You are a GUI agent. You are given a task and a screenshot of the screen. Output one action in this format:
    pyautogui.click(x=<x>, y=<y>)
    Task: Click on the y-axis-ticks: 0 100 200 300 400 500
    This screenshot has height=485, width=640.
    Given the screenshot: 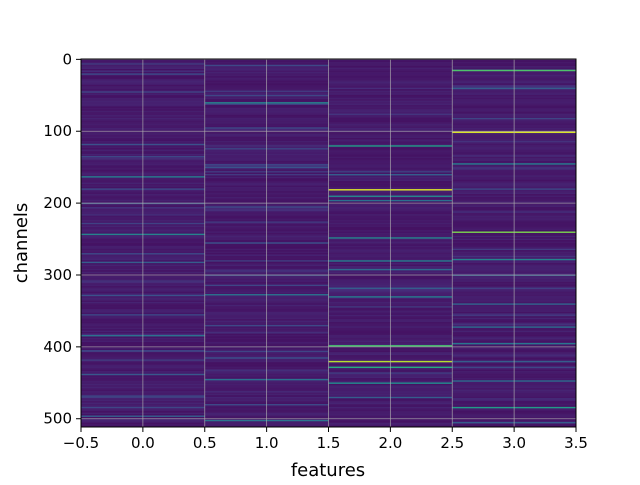 What is the action you would take?
    pyautogui.click(x=62, y=239)
    